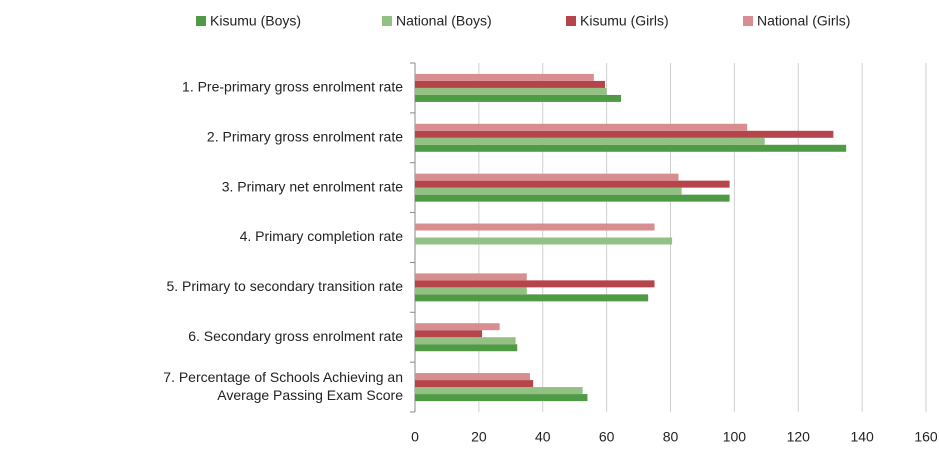 The height and width of the screenshot is (450, 939). What do you see at coordinates (607, 437) in the screenshot?
I see `x-tick-label: 60` at bounding box center [607, 437].